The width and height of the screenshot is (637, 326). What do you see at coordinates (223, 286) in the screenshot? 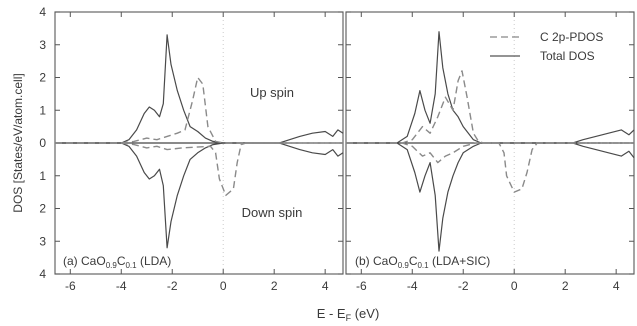
I see `panel-a-xtick-label: 0` at bounding box center [223, 286].